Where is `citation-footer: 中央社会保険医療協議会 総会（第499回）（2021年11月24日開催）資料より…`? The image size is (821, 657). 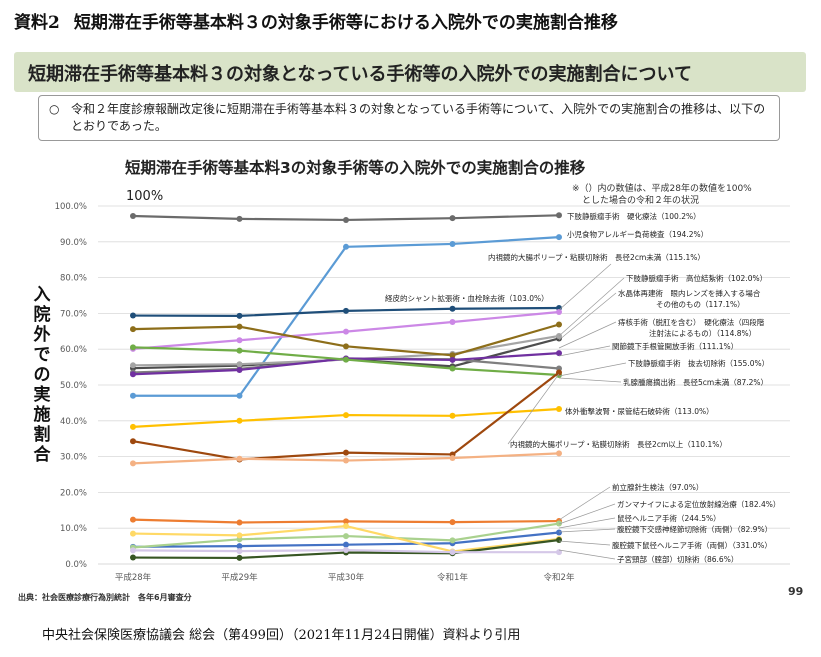 citation-footer: 中央社会保険医療協議会 総会（第499回）（2021年11月24日開催）資料より… is located at coordinates (281, 635).